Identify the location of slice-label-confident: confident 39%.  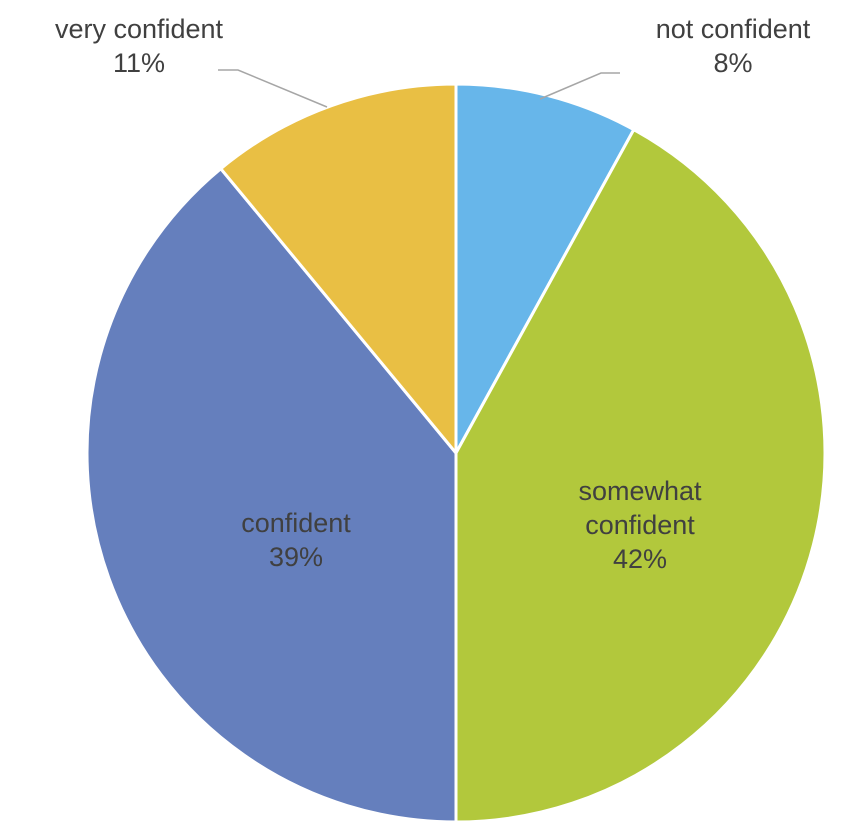
(296, 540).